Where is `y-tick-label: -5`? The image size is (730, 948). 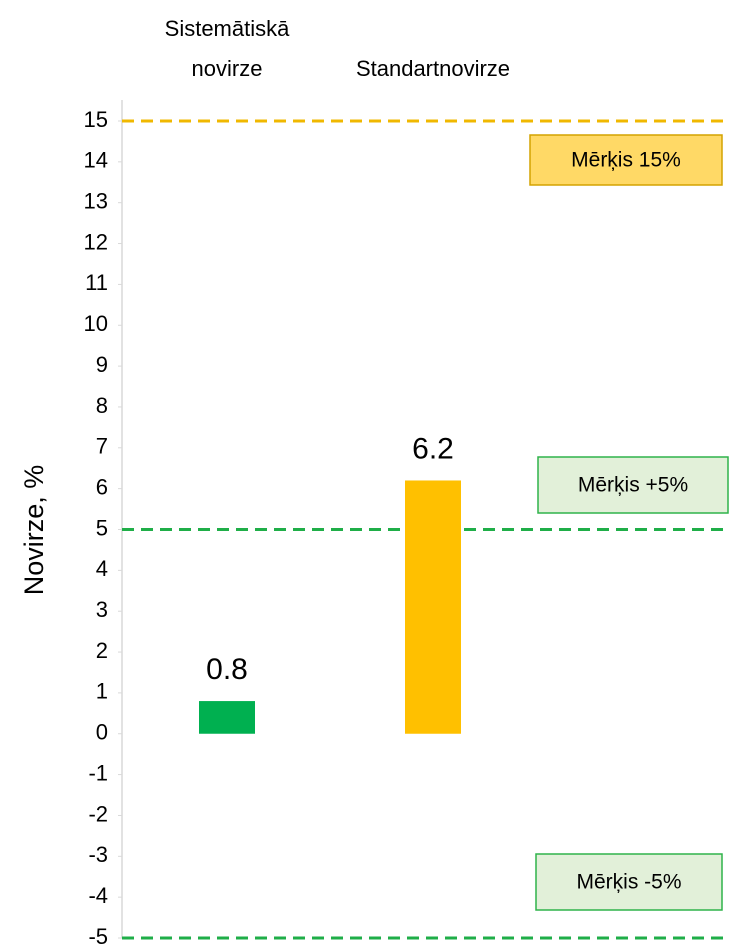 y-tick-label: -5 is located at coordinates (98, 936).